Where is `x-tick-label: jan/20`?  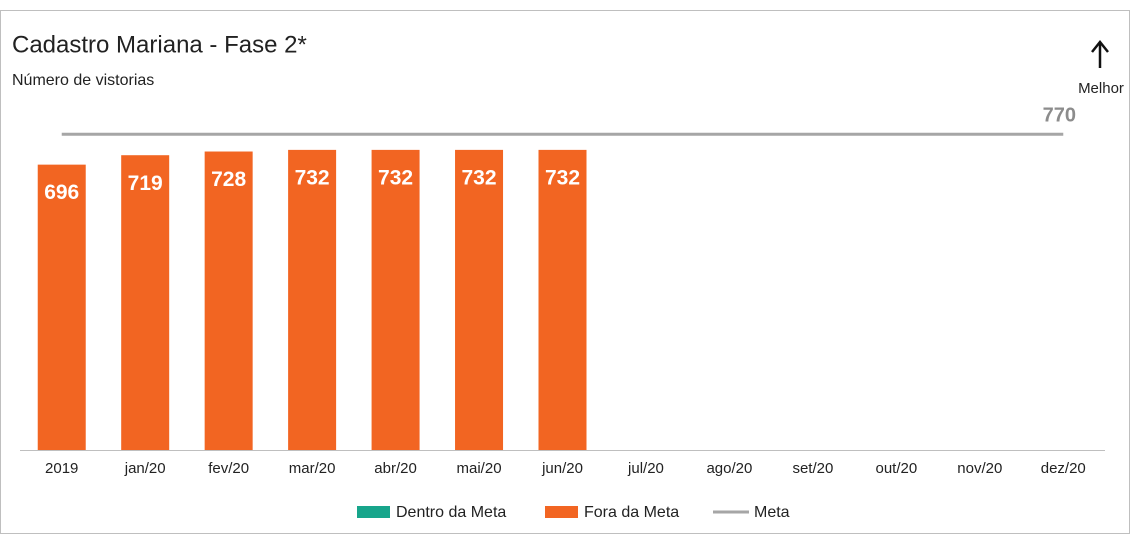 x-tick-label: jan/20 is located at coordinates (145, 468).